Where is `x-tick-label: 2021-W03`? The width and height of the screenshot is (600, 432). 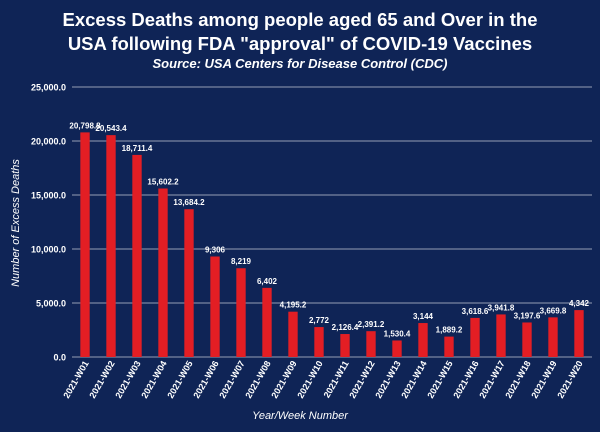 x-tick-label: 2021-W03 is located at coordinates (127, 379).